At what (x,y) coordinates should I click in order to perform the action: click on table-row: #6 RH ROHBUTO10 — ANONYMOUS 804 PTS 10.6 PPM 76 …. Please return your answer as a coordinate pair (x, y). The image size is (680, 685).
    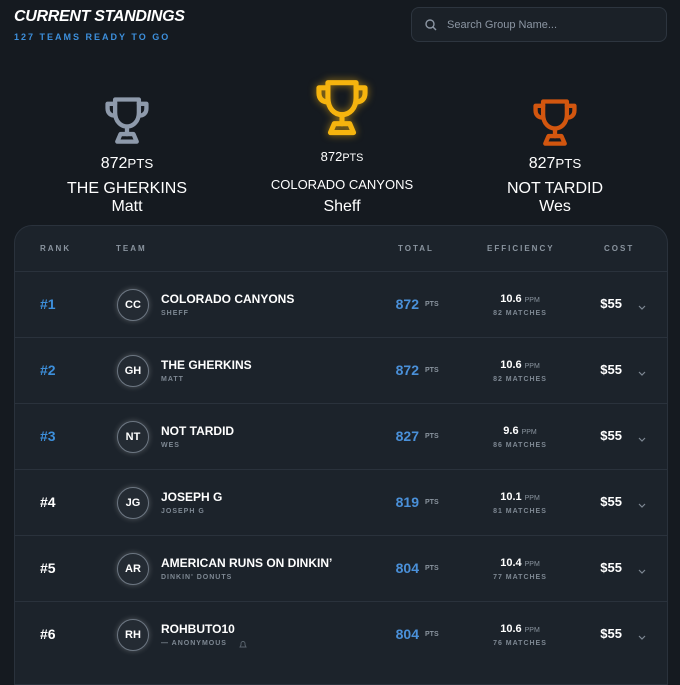
    Looking at the image, I should click on (341, 634).